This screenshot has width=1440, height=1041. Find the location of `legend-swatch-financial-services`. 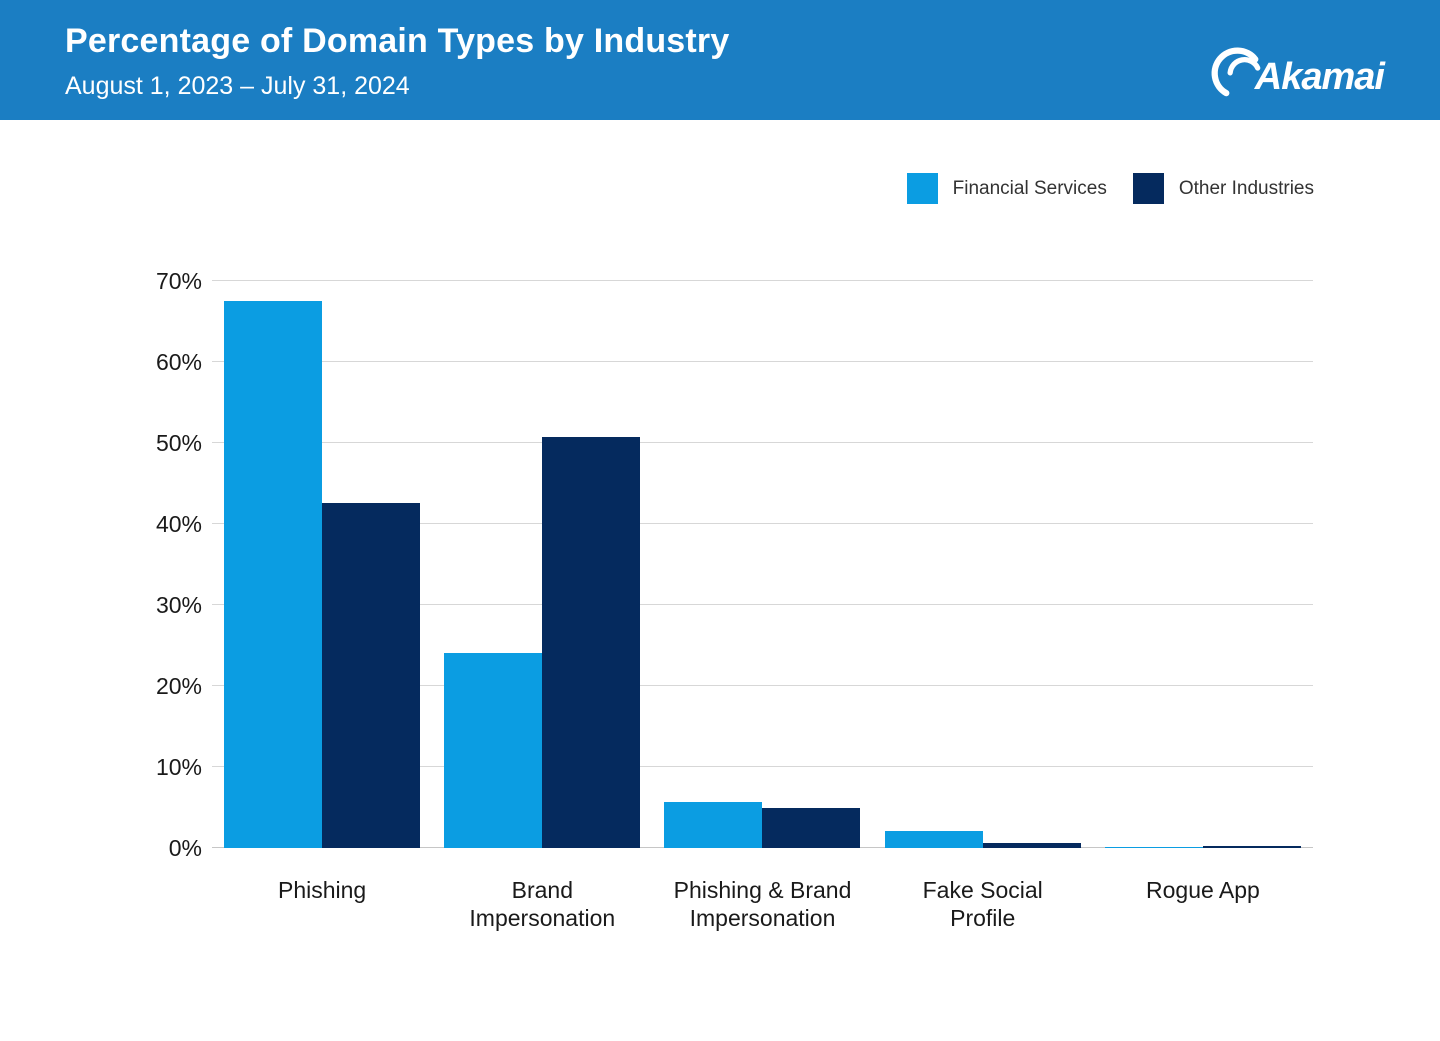

legend-swatch-financial-services is located at coordinates (922, 188).